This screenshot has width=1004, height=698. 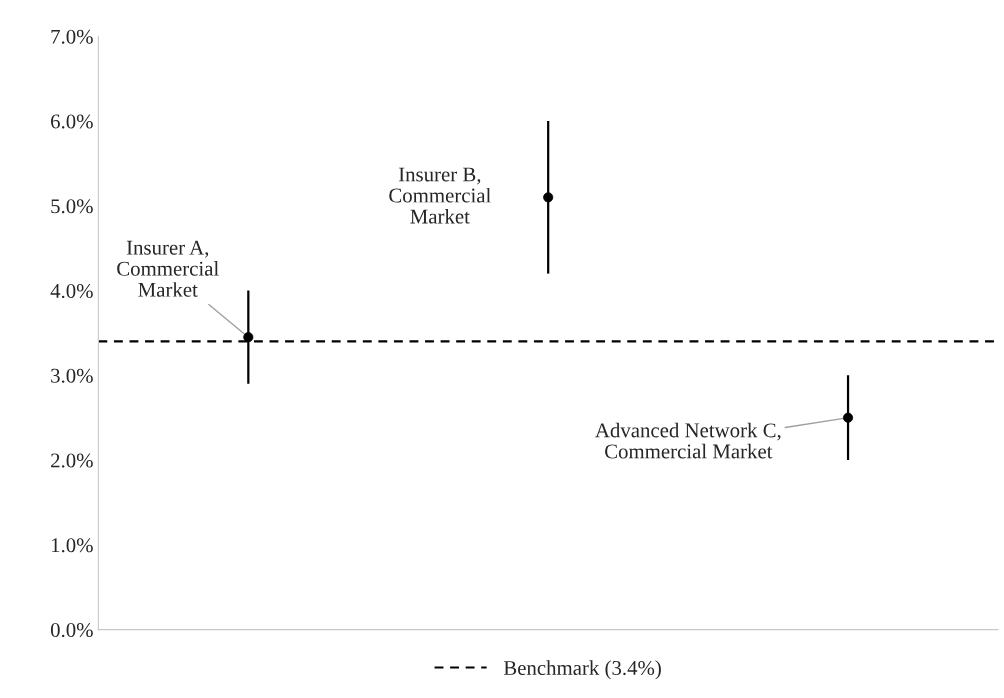 What do you see at coordinates (72, 375) in the screenshot?
I see `y-tick-label: 3.0%` at bounding box center [72, 375].